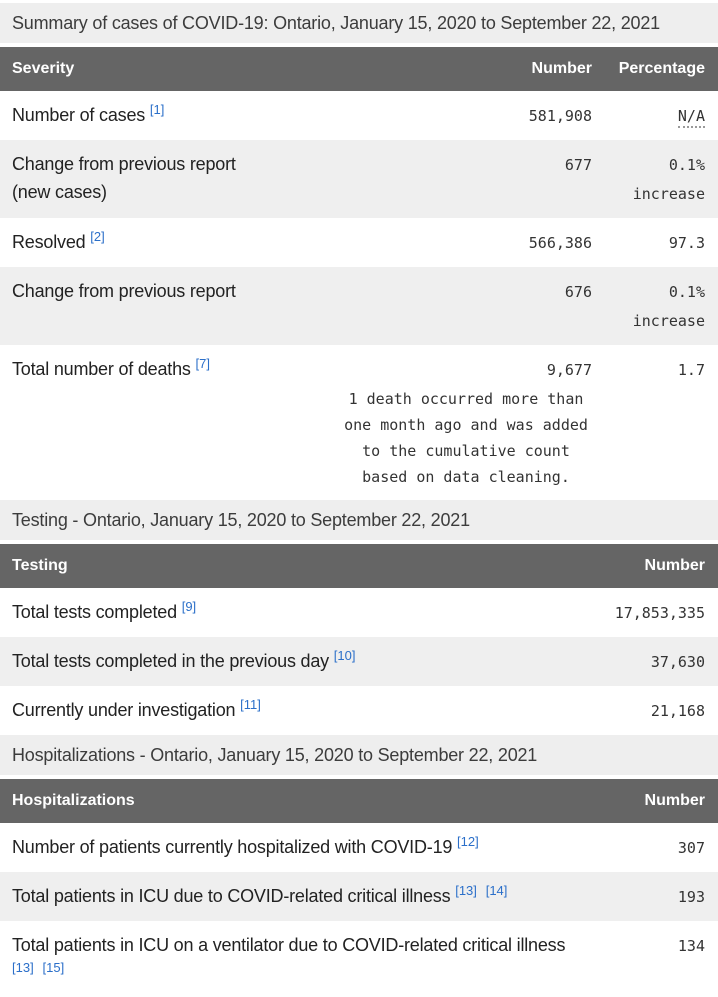  I want to click on number-value: 677, so click(578, 165).